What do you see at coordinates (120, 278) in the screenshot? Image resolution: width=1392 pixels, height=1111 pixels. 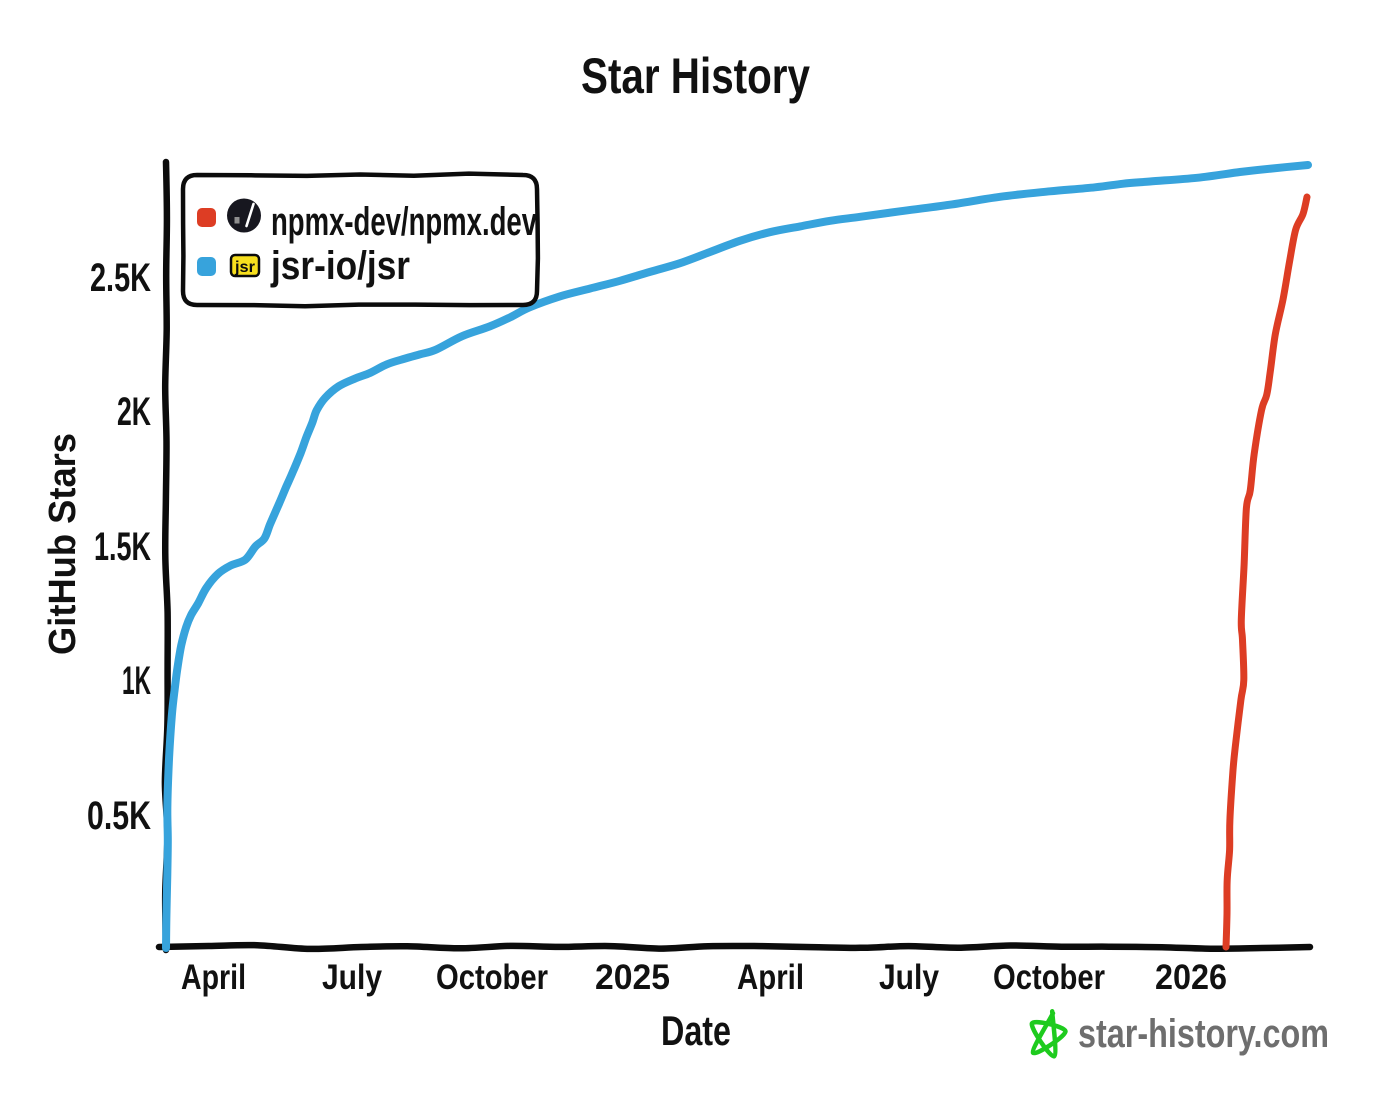 I see `svg-text: 2.5K` at bounding box center [120, 278].